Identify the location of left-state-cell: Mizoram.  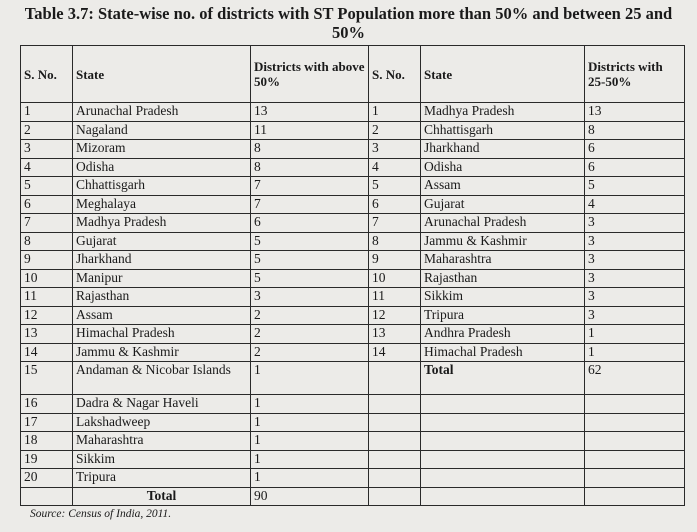
(161, 149).